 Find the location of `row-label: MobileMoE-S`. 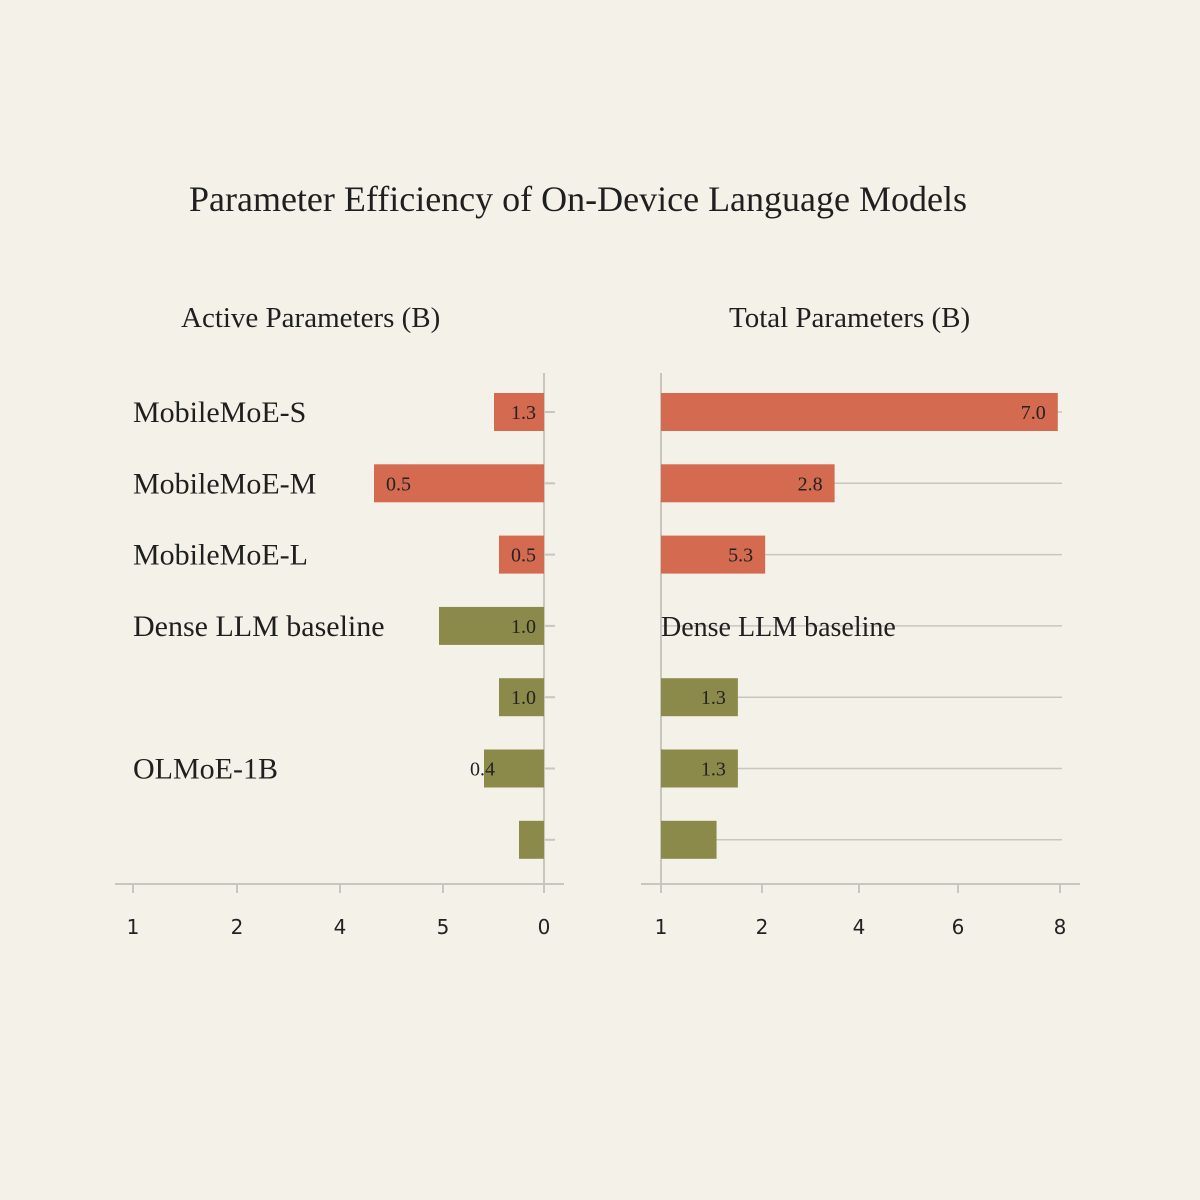

row-label: MobileMoE-S is located at coordinates (219, 412).